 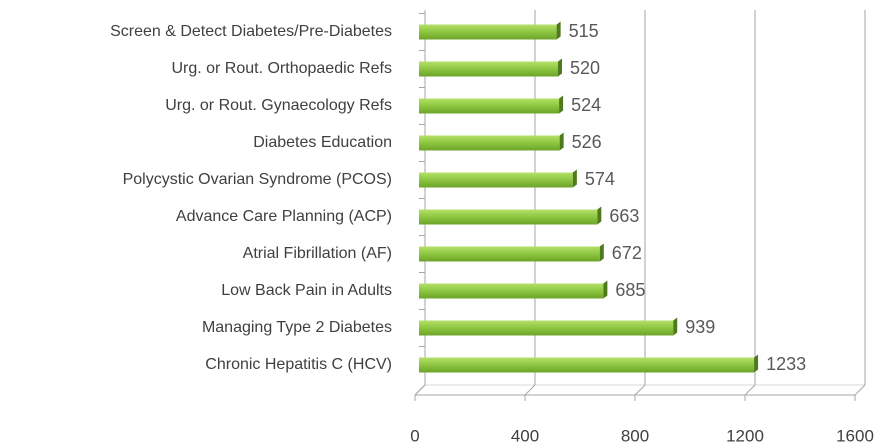 What do you see at coordinates (855, 435) in the screenshot?
I see `x-tick-label: 1600` at bounding box center [855, 435].